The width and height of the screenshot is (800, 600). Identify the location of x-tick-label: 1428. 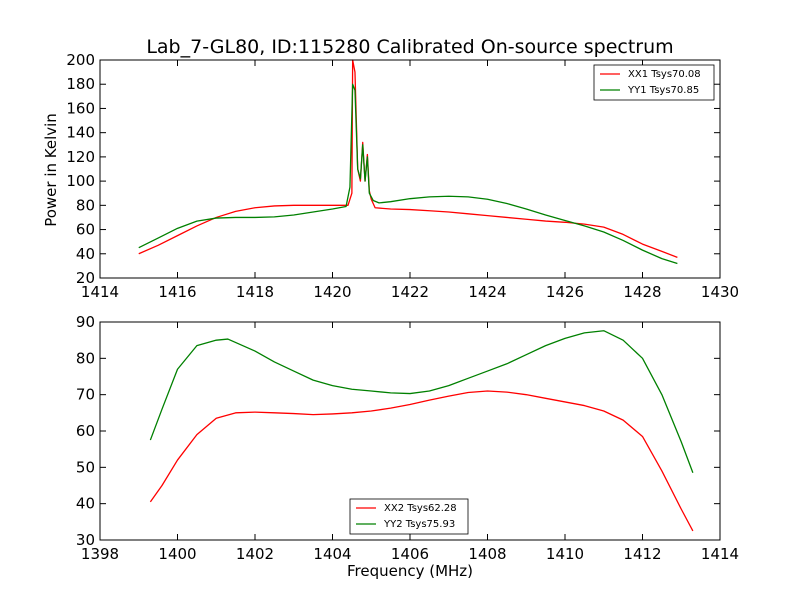
(642, 292).